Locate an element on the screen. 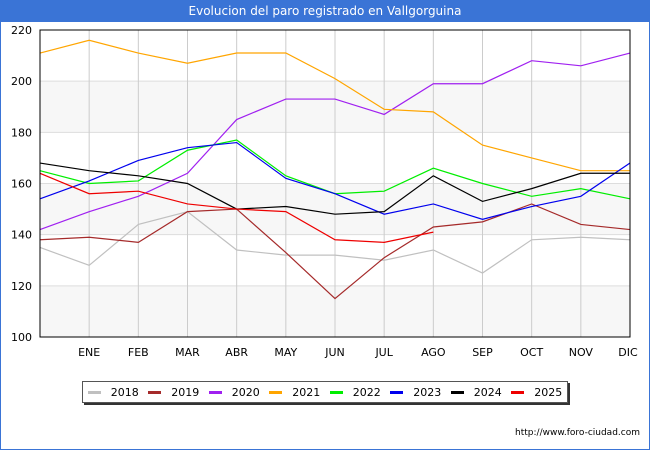 The width and height of the screenshot is (650, 450). legend-item-2018: 2018 is located at coordinates (113, 392).